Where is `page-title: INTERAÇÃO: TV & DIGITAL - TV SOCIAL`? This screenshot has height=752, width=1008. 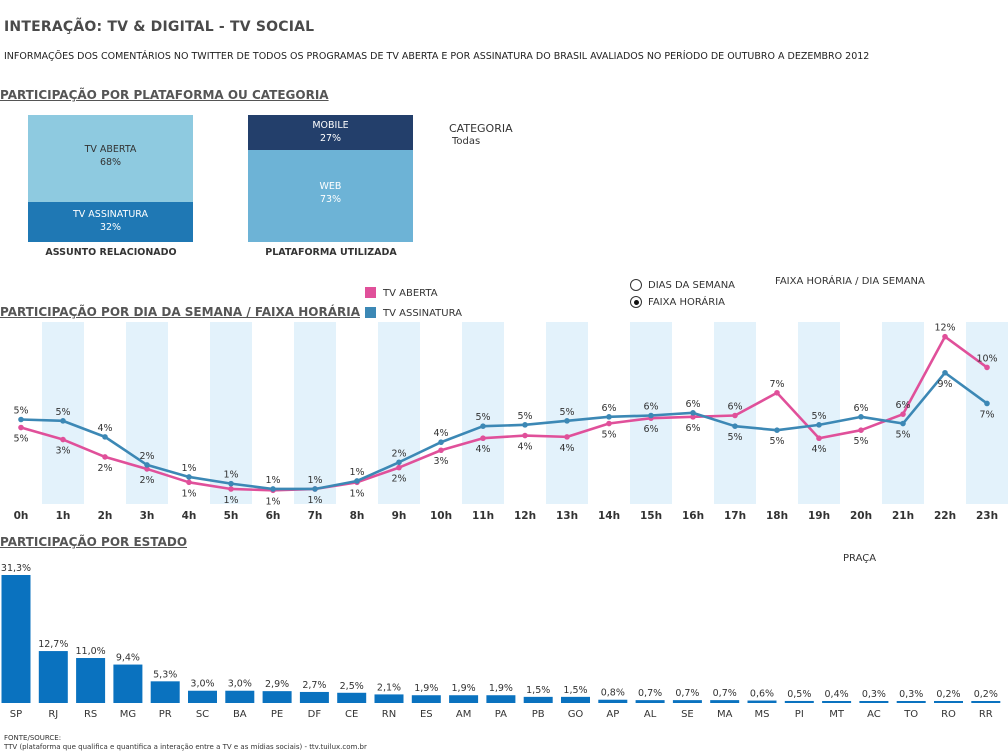 page-title: INTERAÇÃO: TV & DIGITAL - TV SOCIAL is located at coordinates (159, 27).